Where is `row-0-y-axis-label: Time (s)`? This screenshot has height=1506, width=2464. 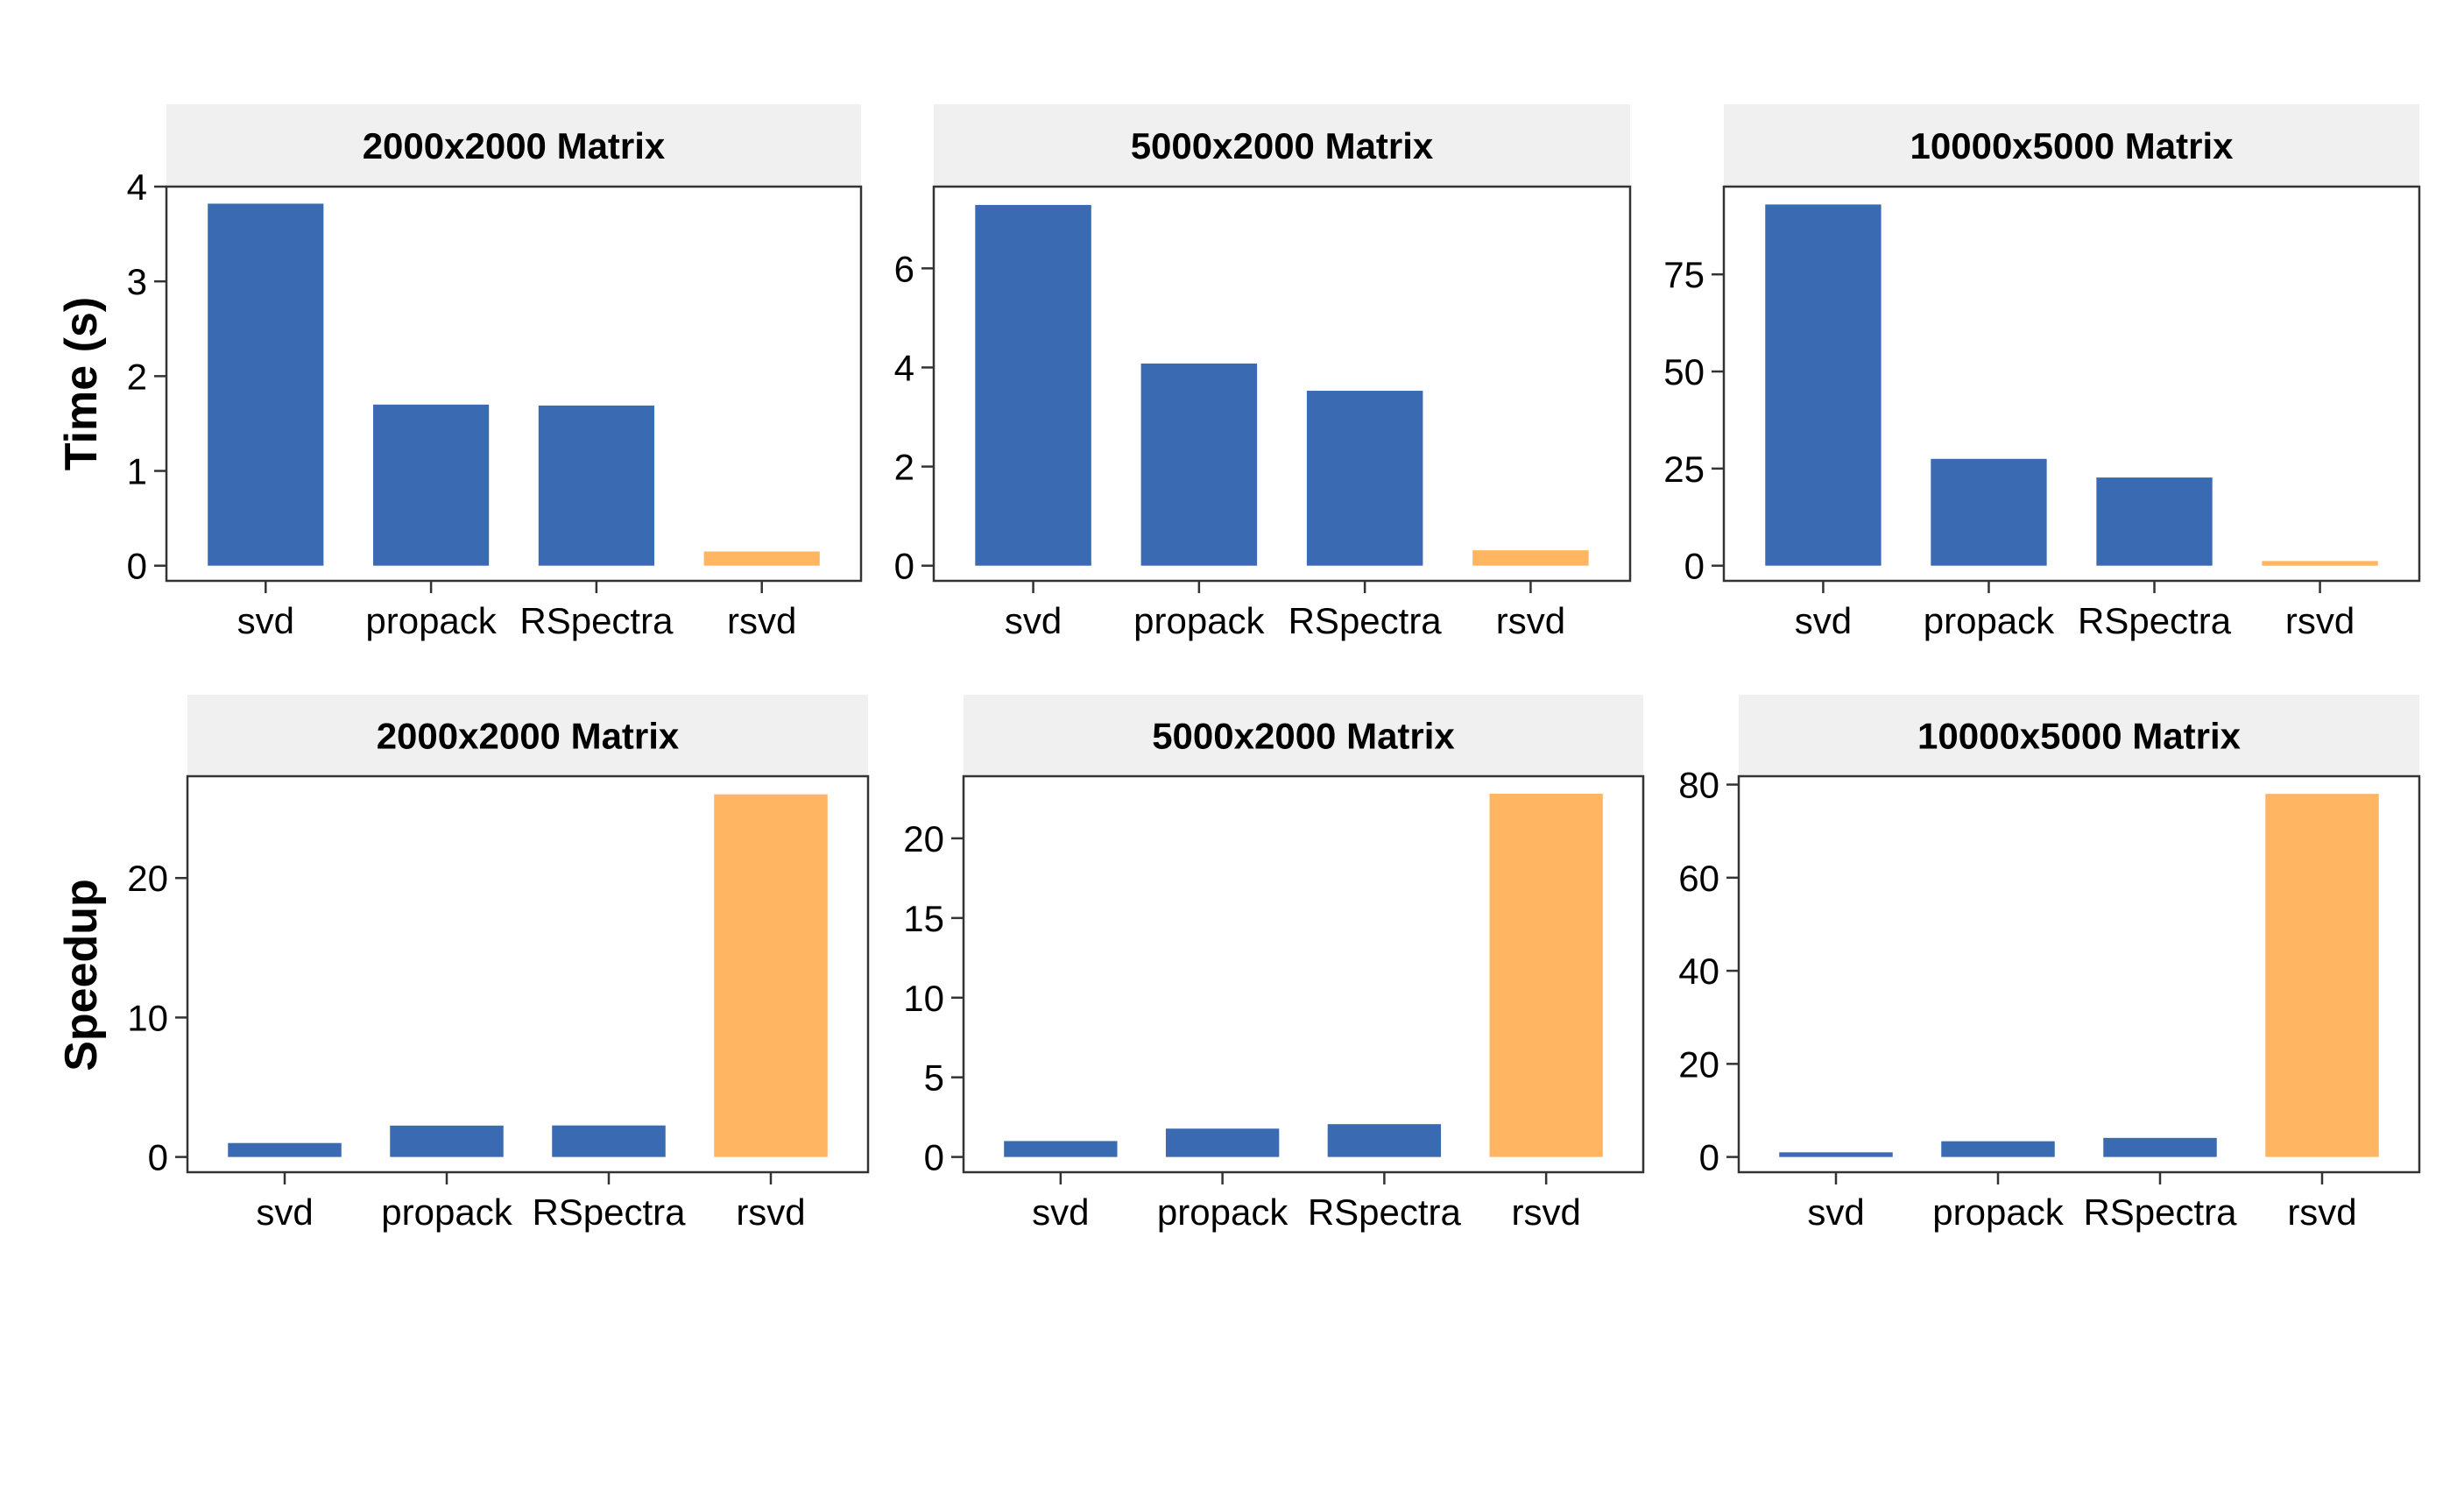 row-0-y-axis-label: Time (s) is located at coordinates (82, 384).